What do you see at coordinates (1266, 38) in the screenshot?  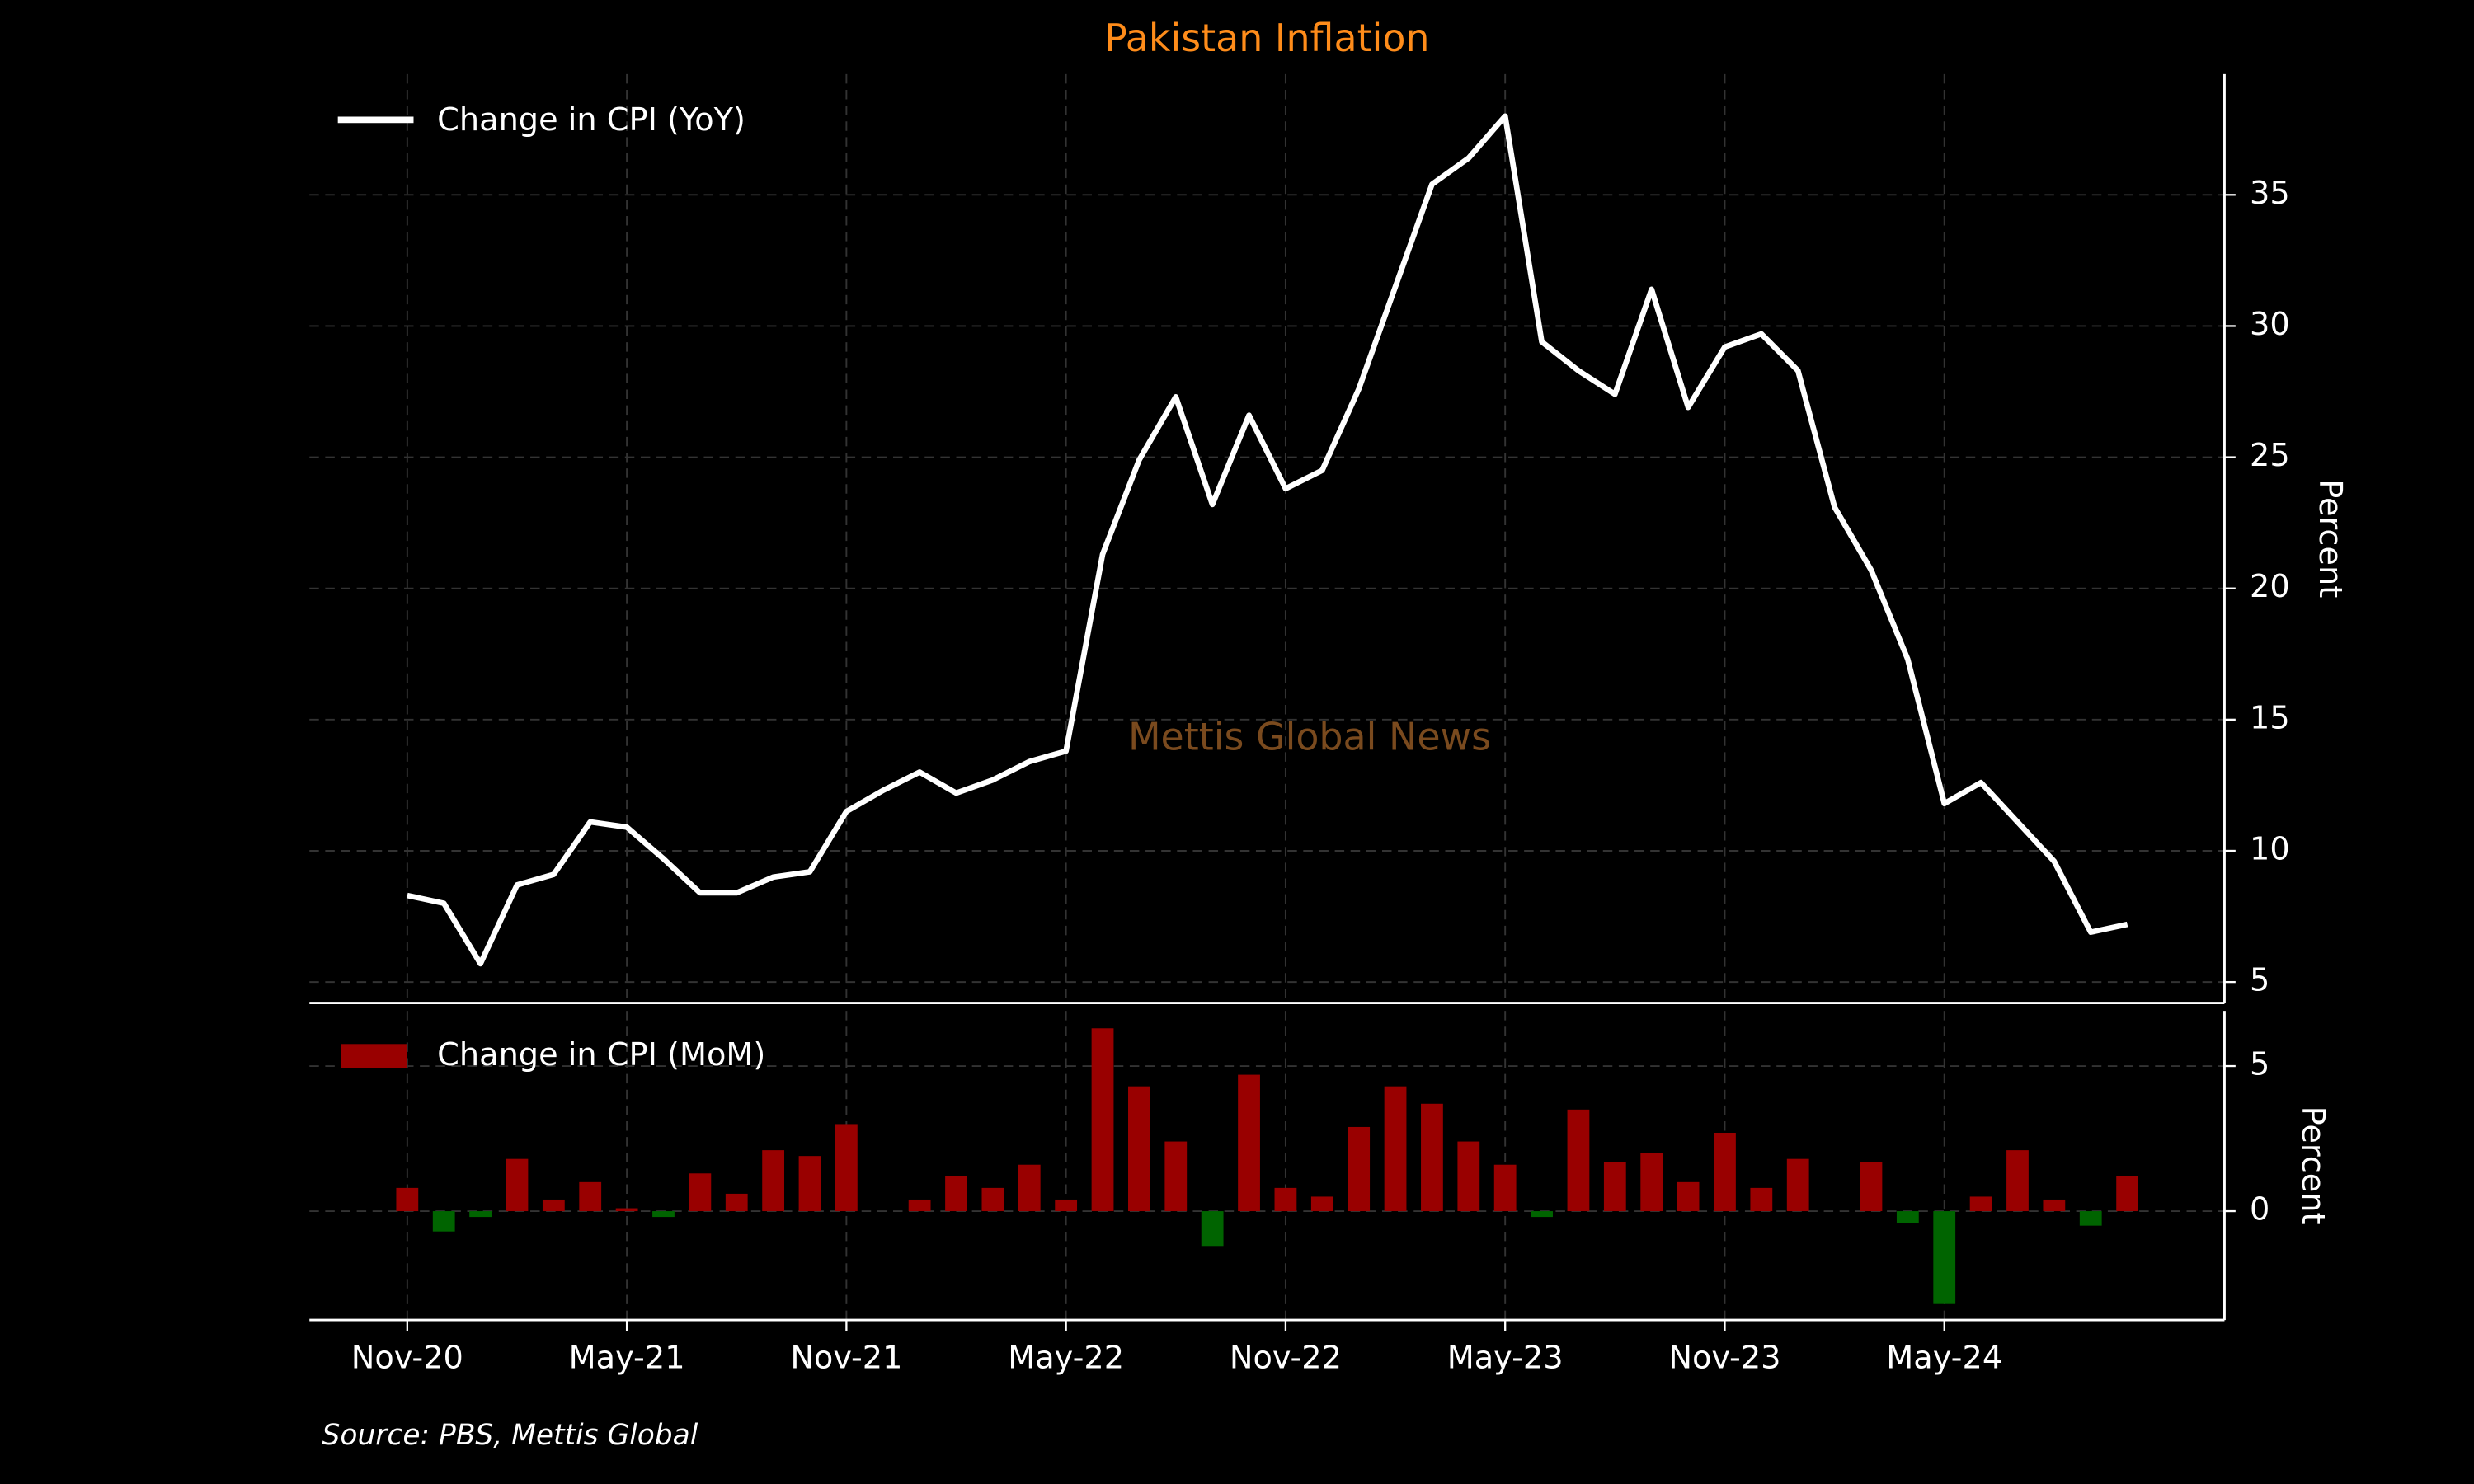 I see `chart-title: Pakistan Inflation` at bounding box center [1266, 38].